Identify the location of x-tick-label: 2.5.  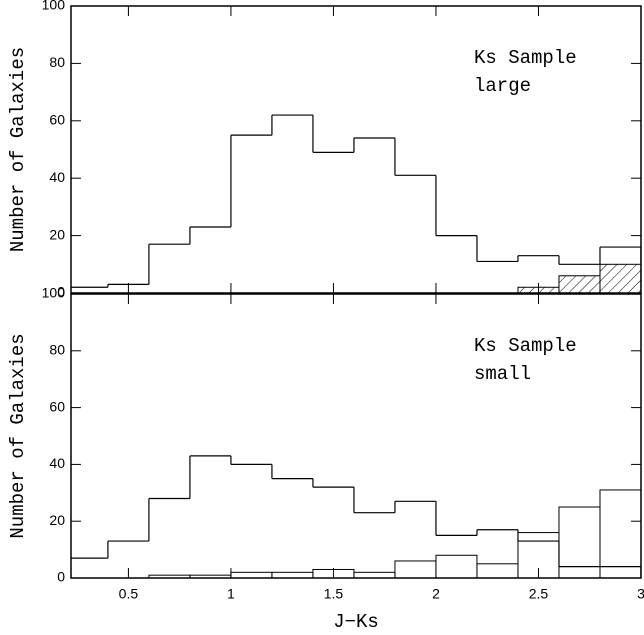
(539, 594).